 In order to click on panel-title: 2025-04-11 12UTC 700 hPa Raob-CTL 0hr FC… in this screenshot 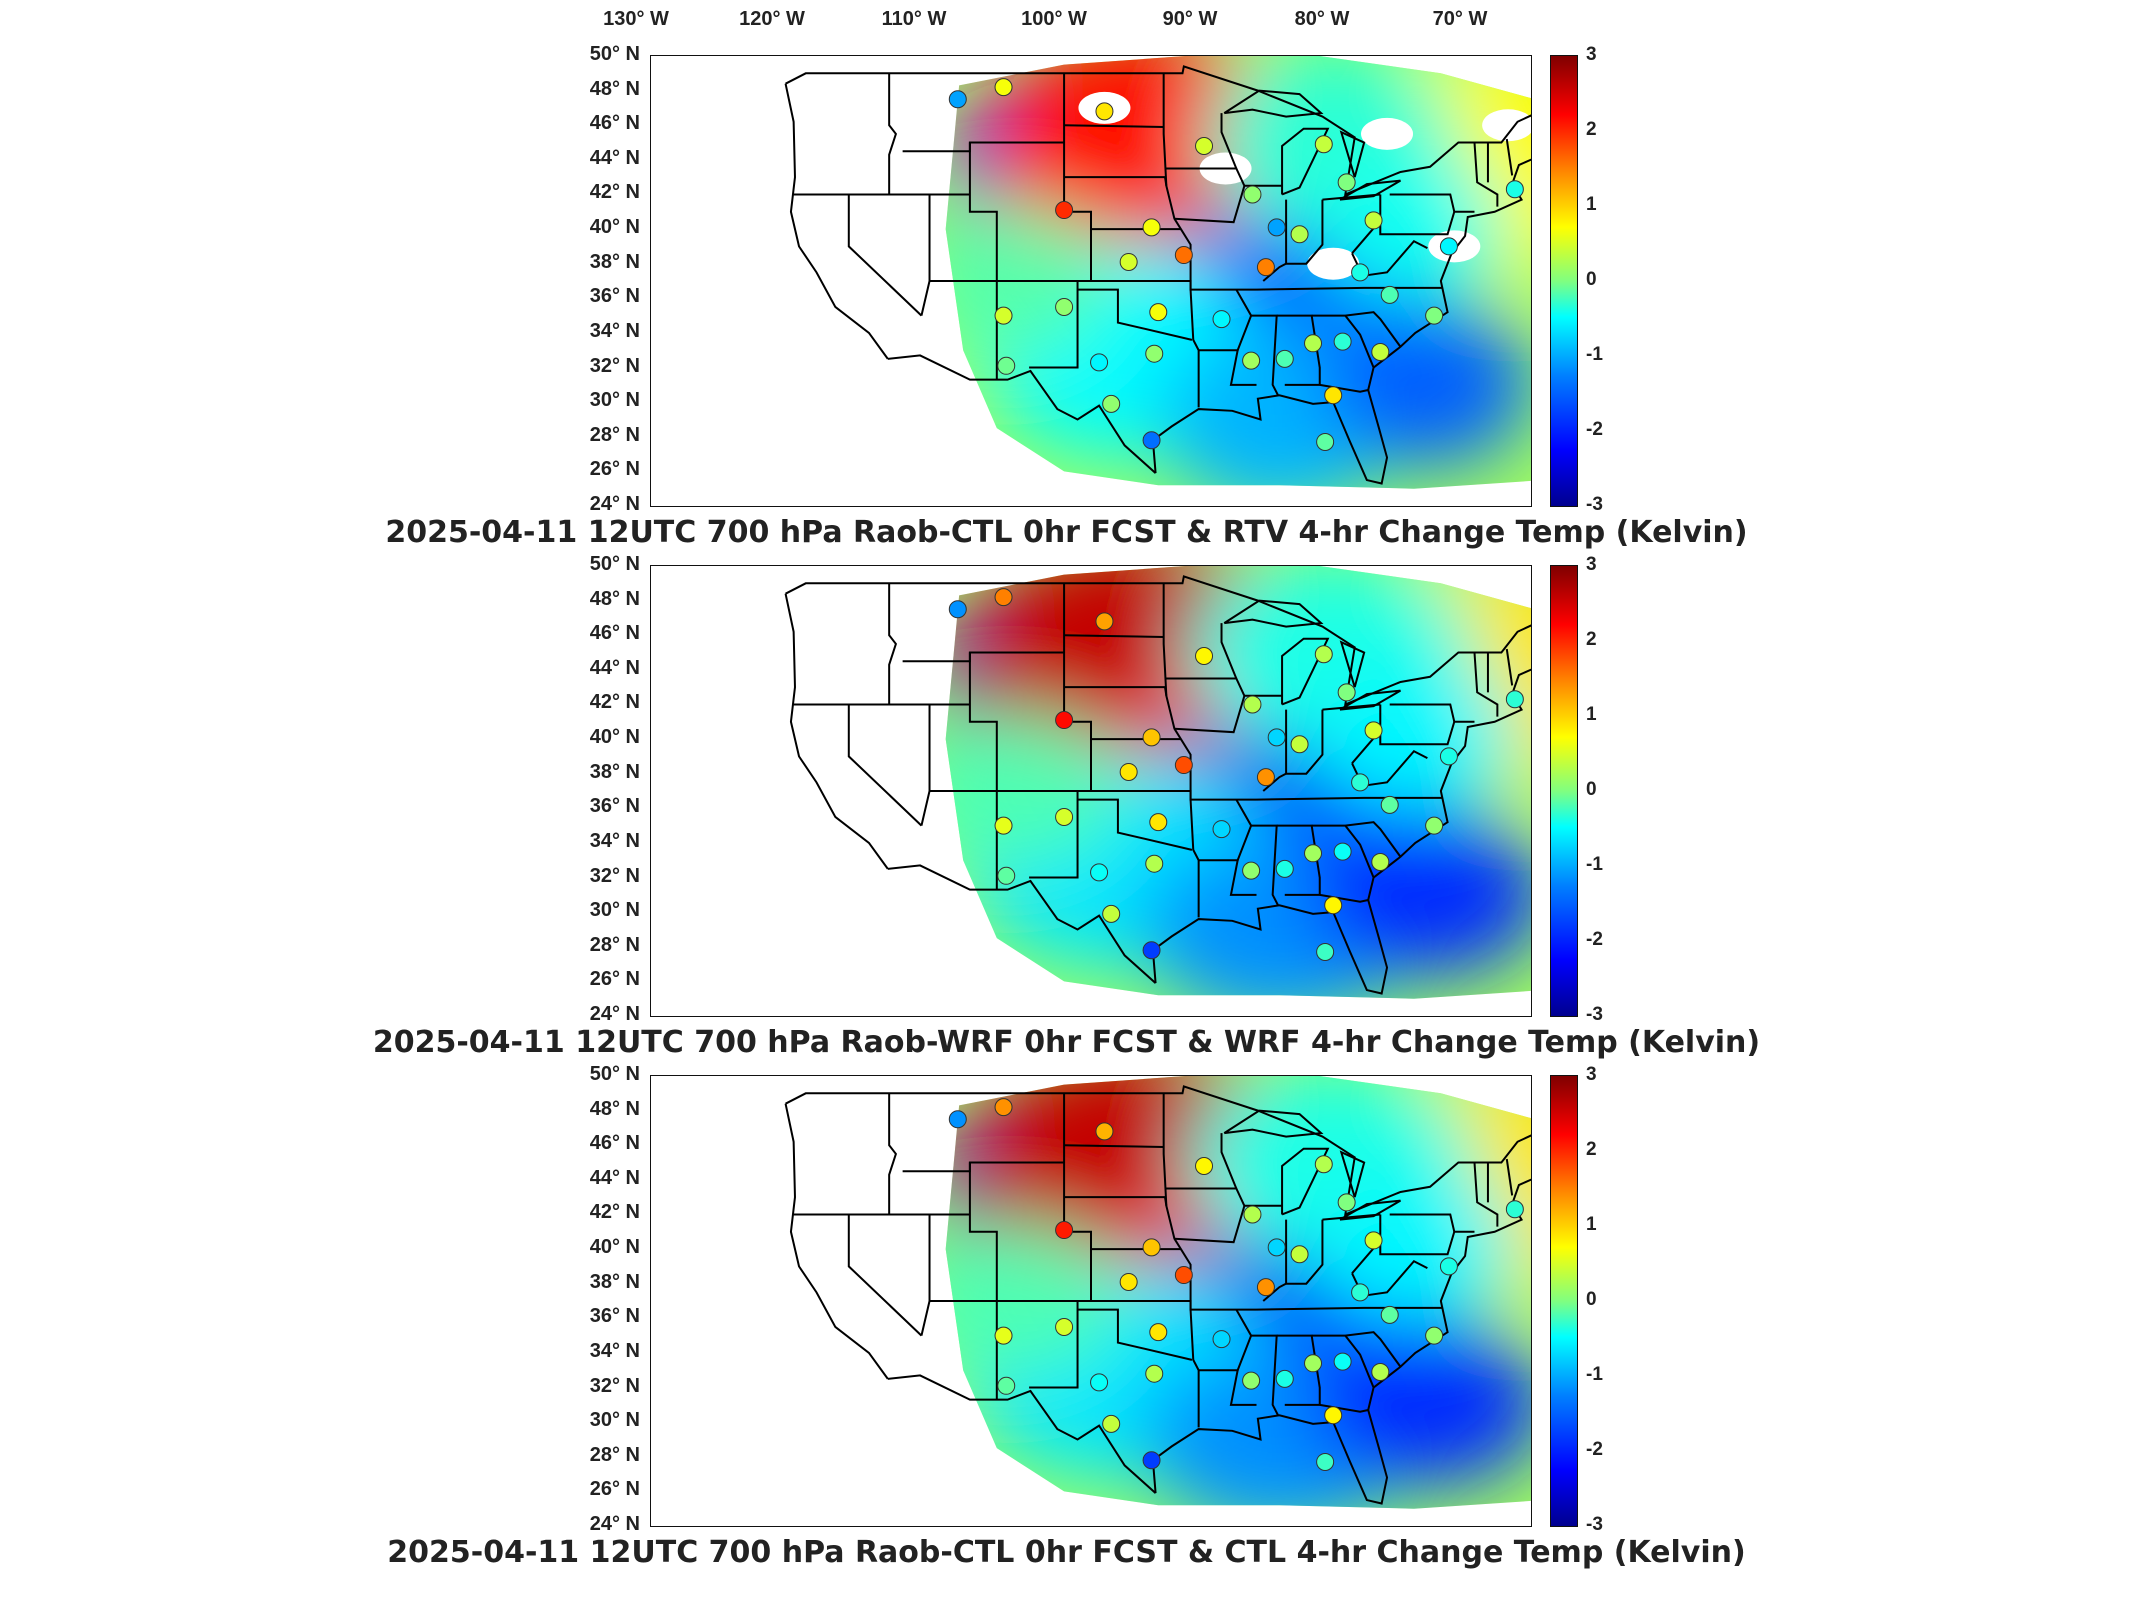, I will do `click(1066, 532)`.